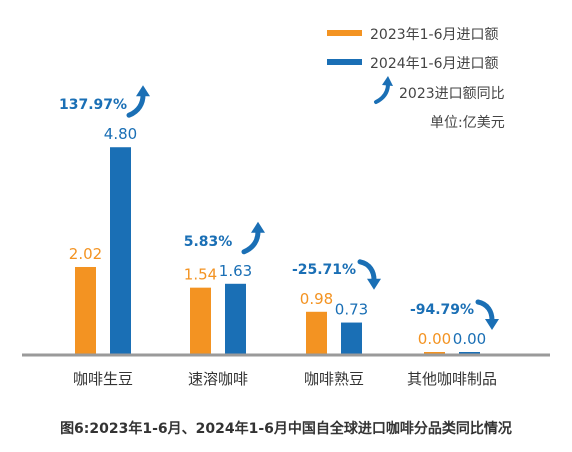 The image size is (572, 452). What do you see at coordinates (434, 339) in the screenshot?
I see `value-label-2023-3: 0.00` at bounding box center [434, 339].